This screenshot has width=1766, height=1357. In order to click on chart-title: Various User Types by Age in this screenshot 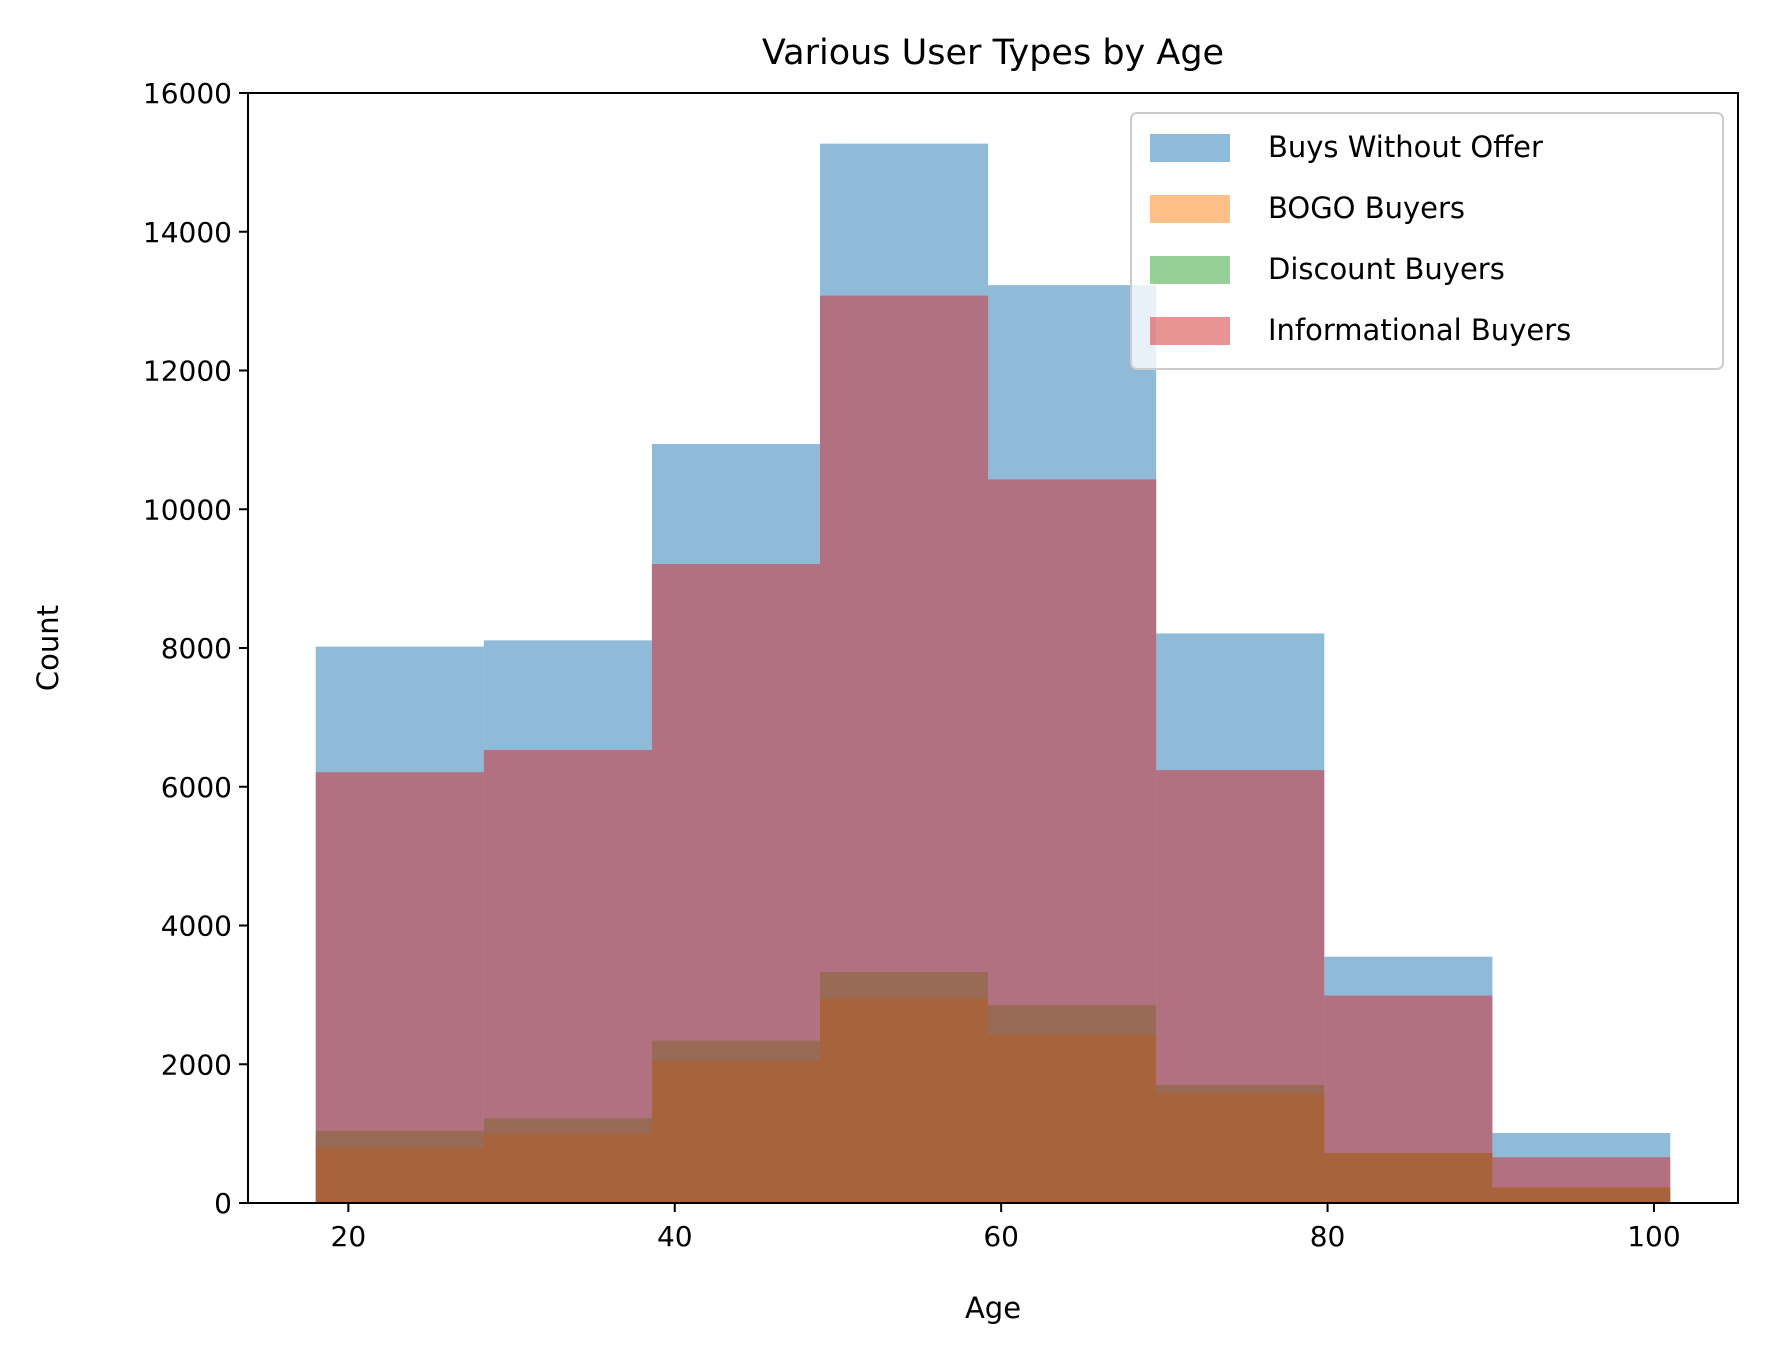, I will do `click(993, 53)`.